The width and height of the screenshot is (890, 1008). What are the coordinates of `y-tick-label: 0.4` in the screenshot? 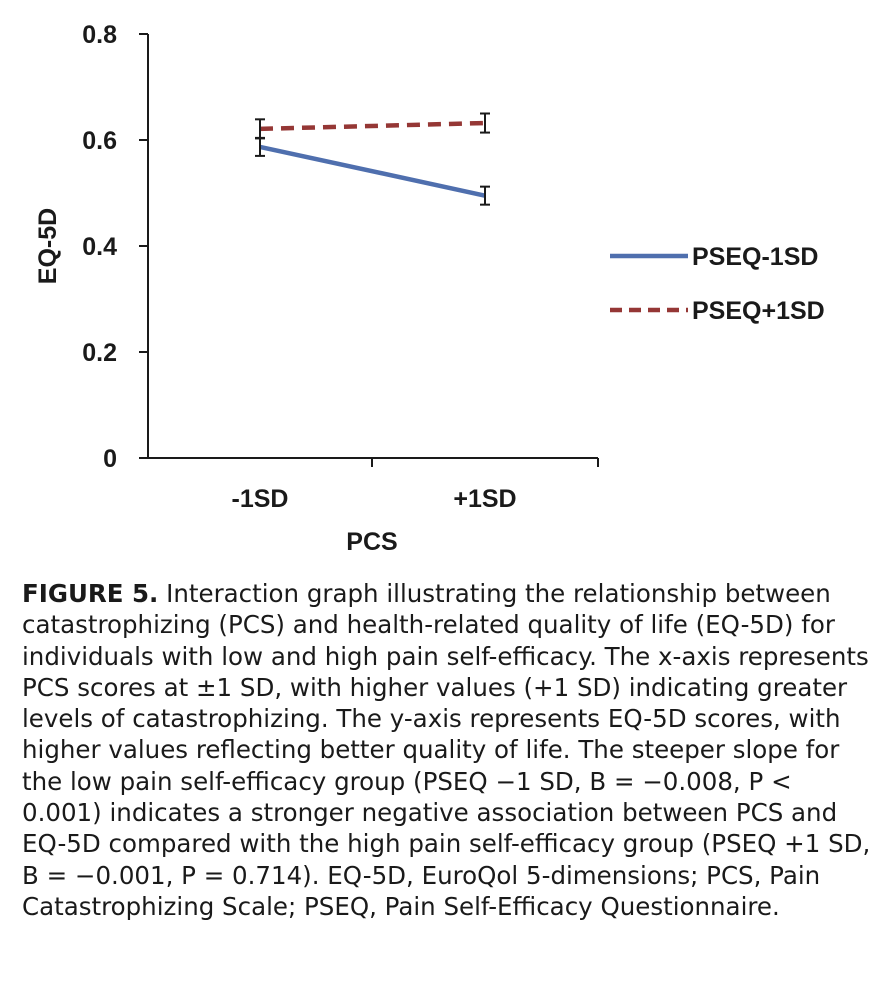 It's located at (99, 247).